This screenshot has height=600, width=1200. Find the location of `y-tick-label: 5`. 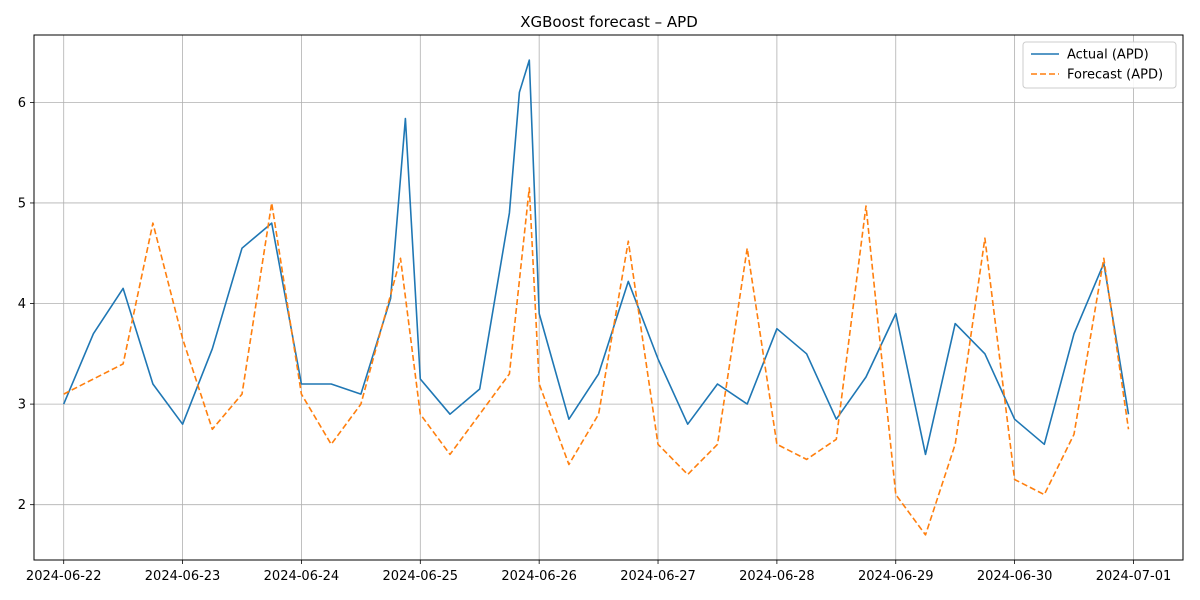

y-tick-label: 5 is located at coordinates (22, 203).